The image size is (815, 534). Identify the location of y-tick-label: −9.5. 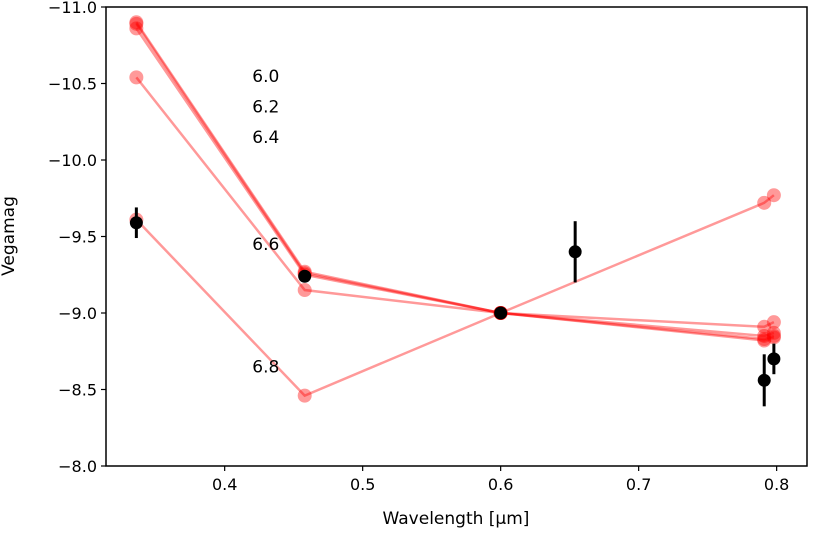
(77, 237).